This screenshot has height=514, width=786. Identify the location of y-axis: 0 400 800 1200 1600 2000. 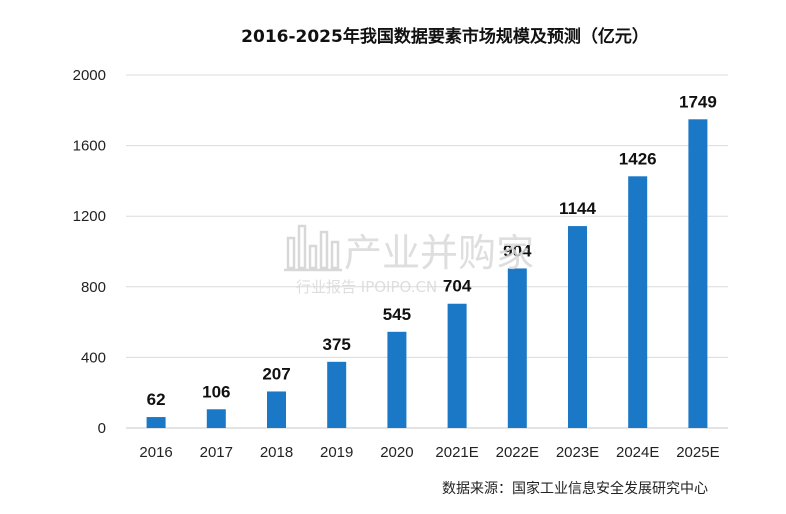
(89, 252).